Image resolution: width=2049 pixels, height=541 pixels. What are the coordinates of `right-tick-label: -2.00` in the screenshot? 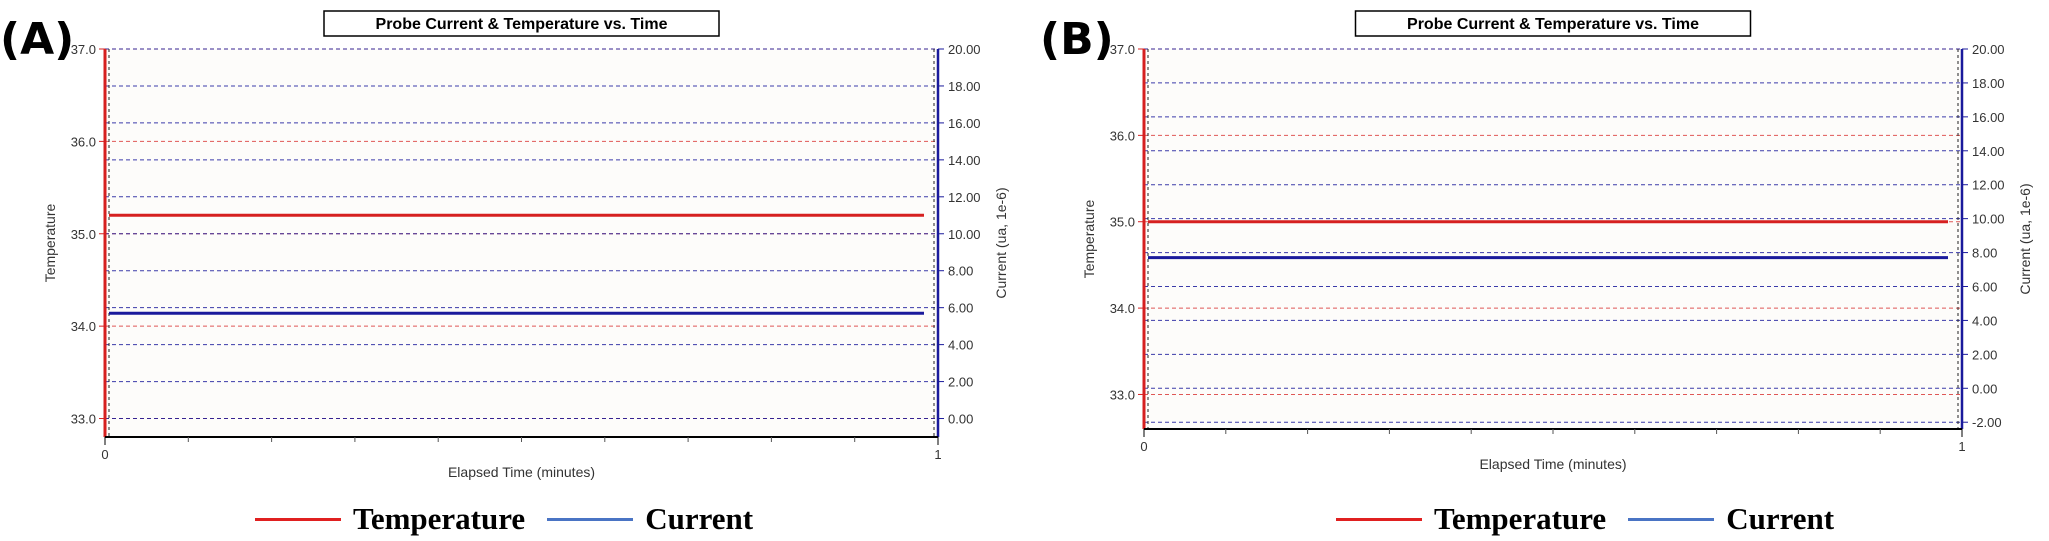 It's located at (1987, 422).